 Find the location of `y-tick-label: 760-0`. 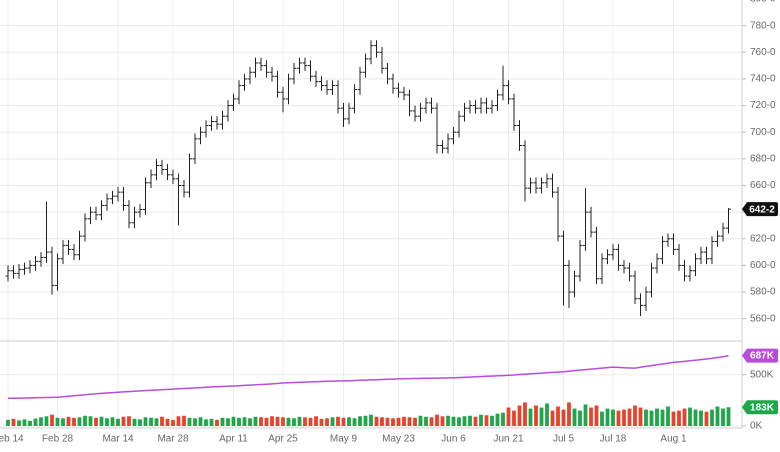

y-tick-label: 760-0 is located at coordinates (763, 52).